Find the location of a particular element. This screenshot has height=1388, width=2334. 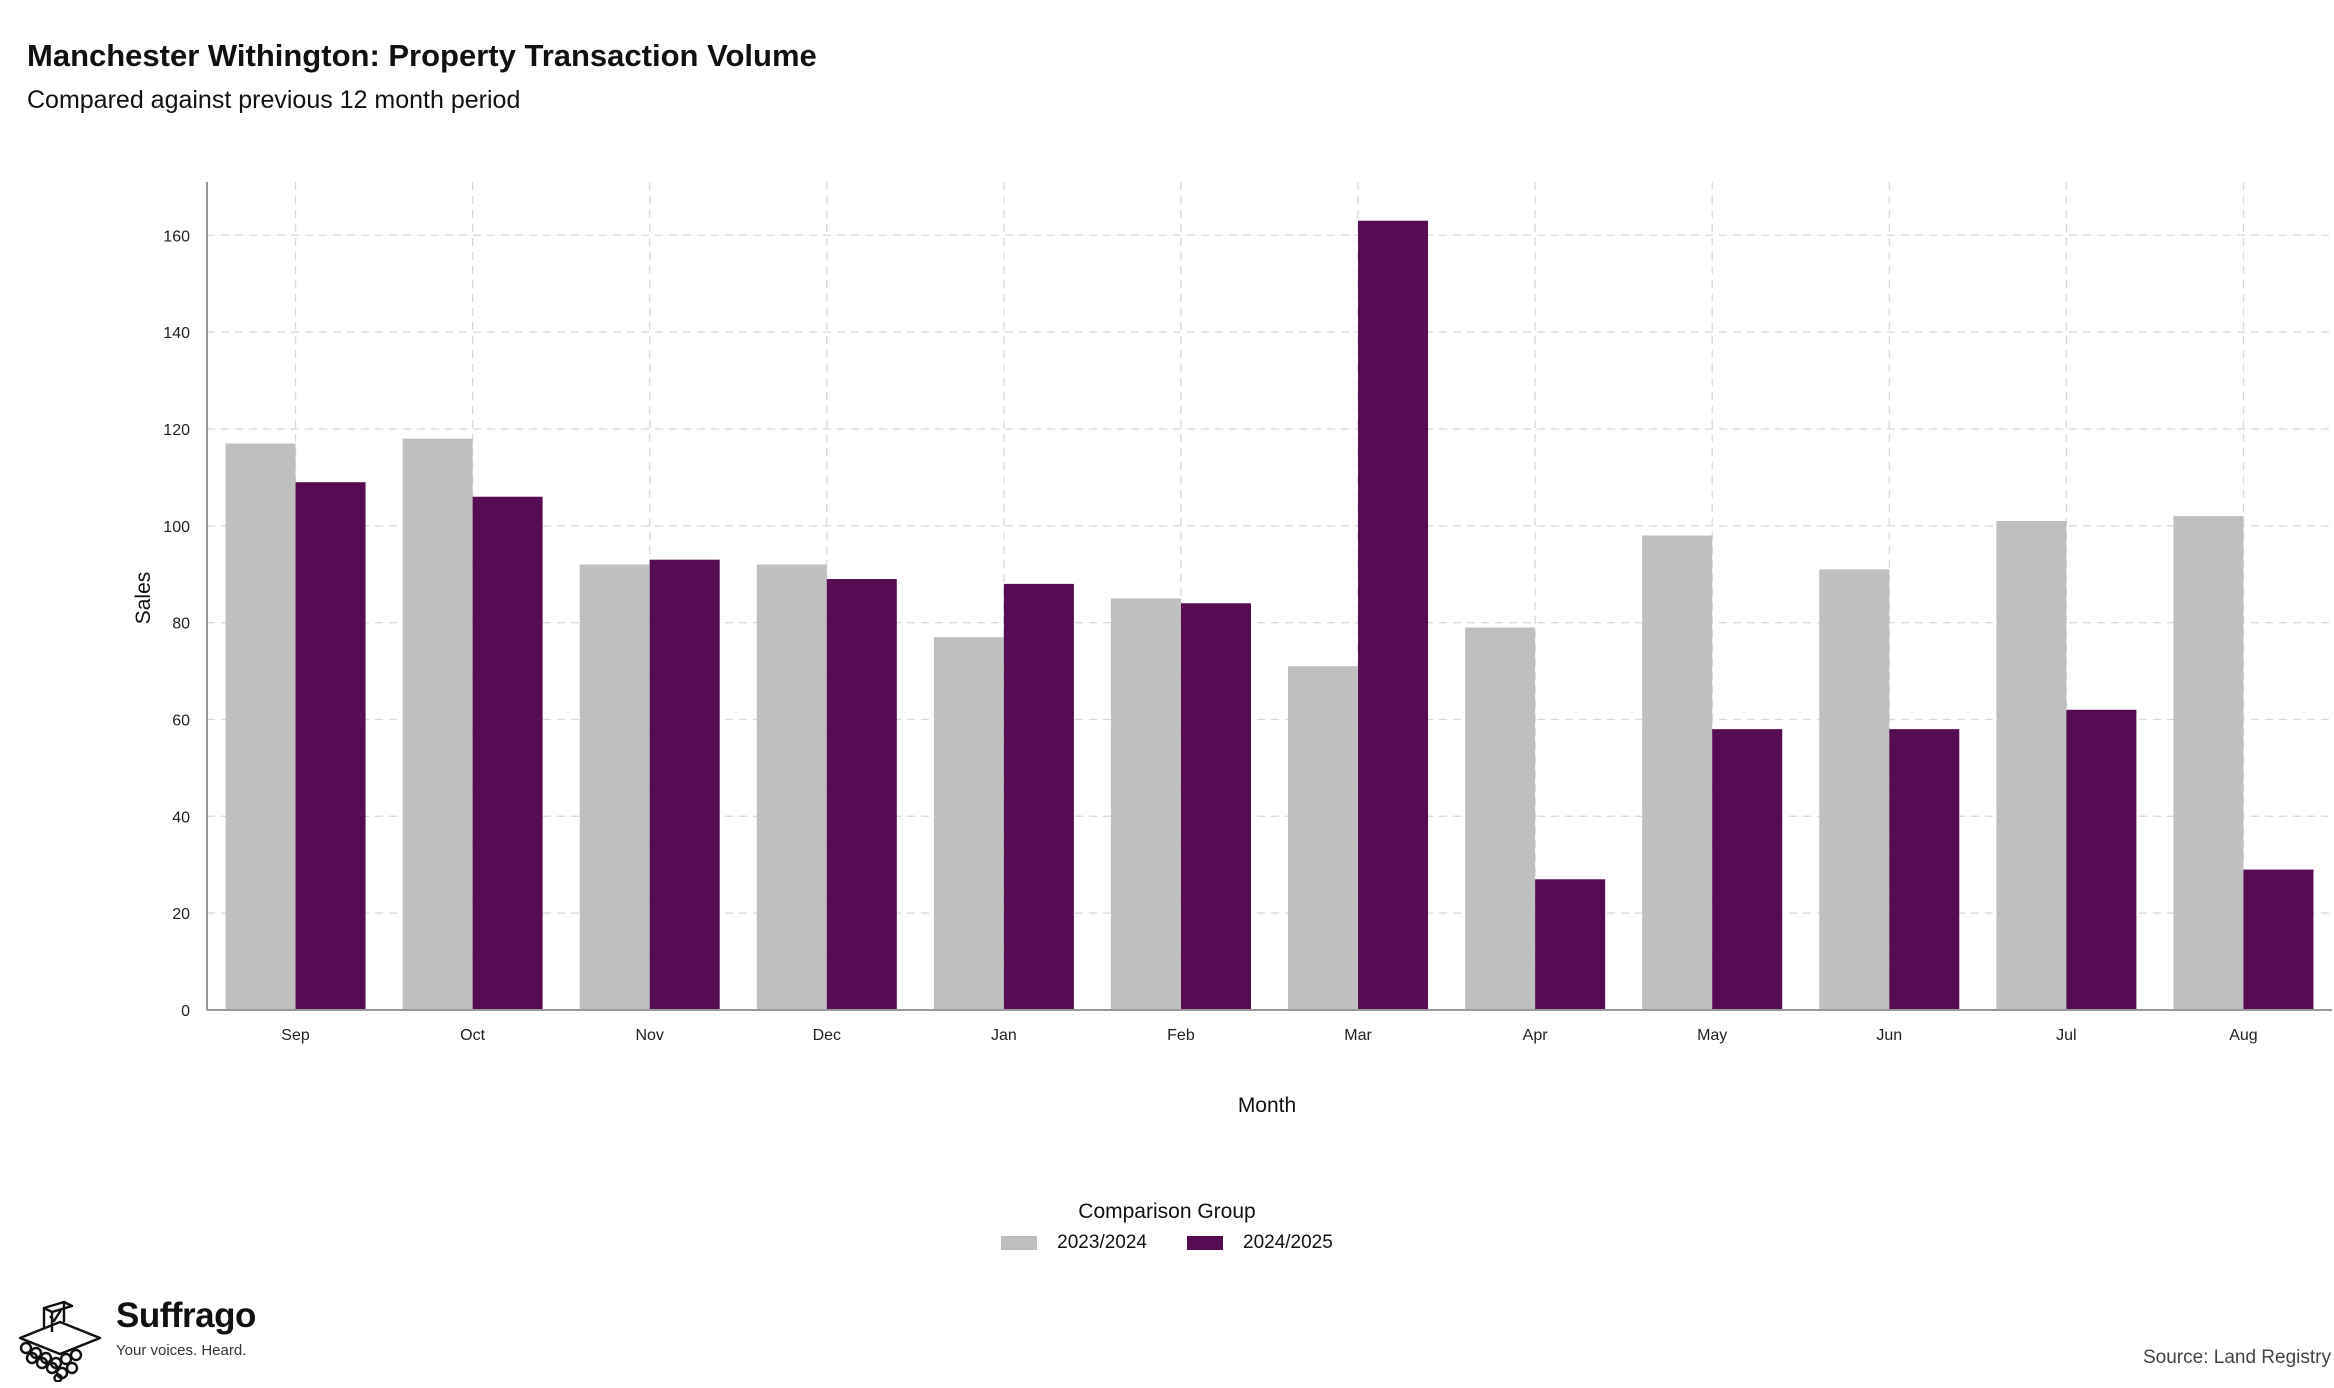

bar-2024-2025-may is located at coordinates (1747, 869).